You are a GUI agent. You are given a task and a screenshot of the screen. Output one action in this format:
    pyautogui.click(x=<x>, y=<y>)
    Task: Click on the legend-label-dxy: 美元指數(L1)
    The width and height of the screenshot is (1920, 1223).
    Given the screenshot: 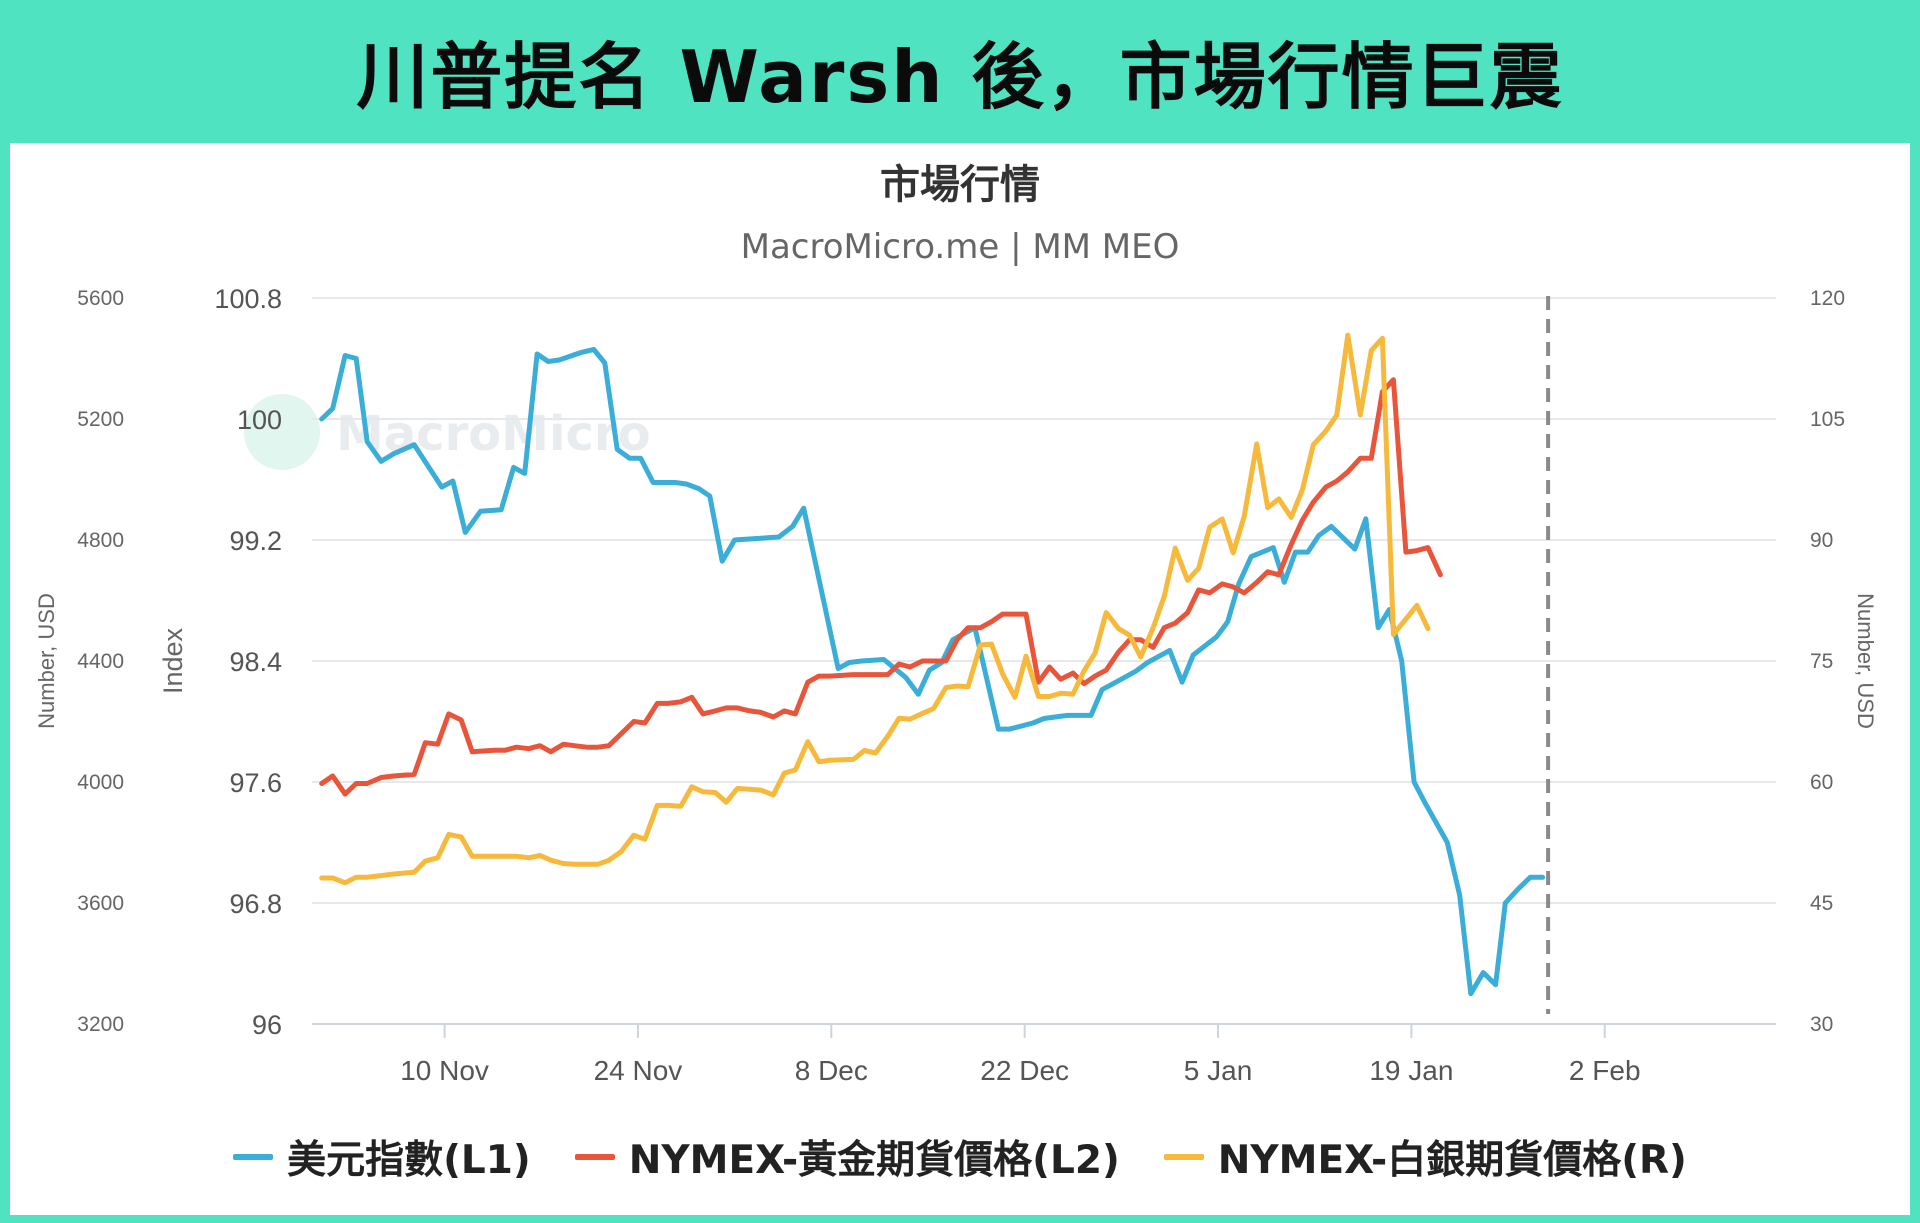 What is the action you would take?
    pyautogui.click(x=409, y=1160)
    